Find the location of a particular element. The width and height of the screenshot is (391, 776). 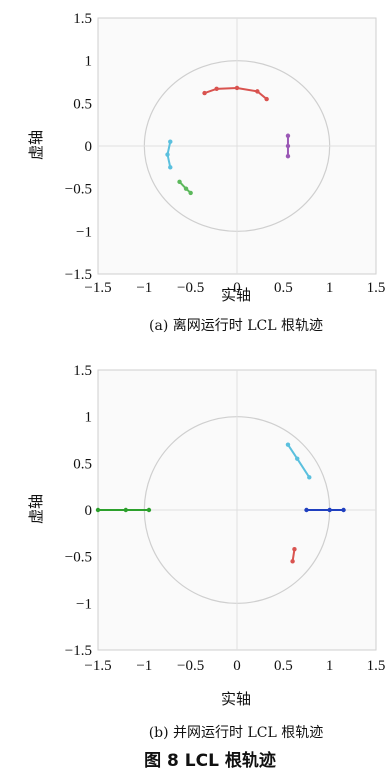

caption-b: (b) 并网运行时 LCL 根轨迹 is located at coordinates (236, 733).